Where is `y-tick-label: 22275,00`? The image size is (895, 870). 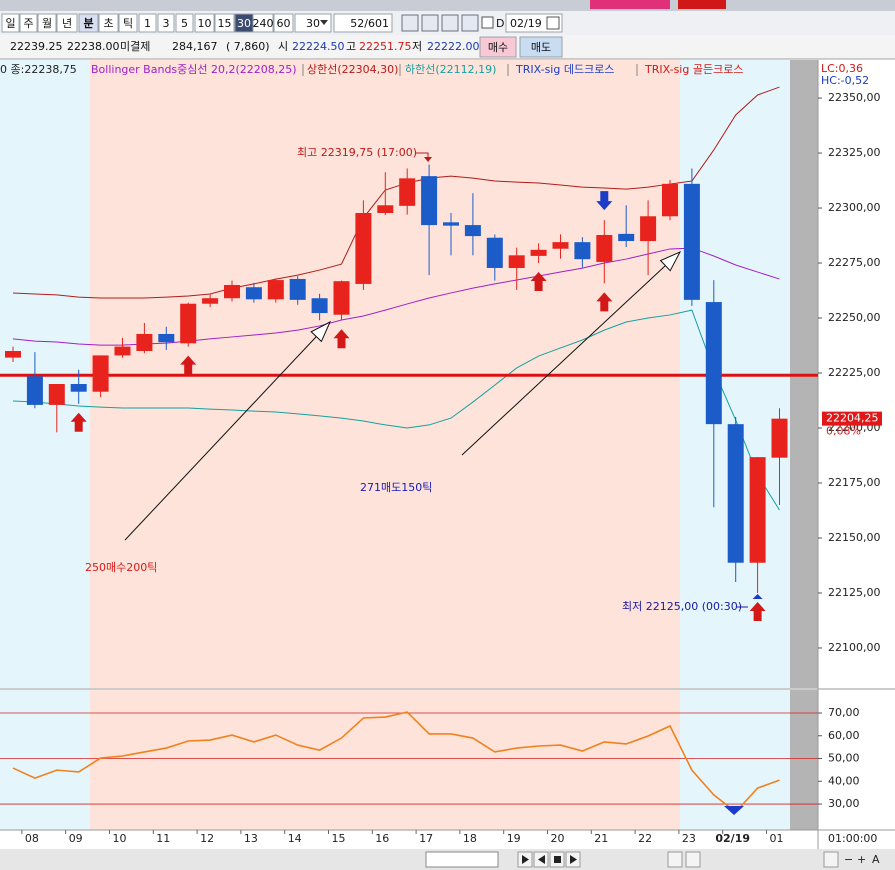 y-tick-label: 22275,00 is located at coordinates (854, 262).